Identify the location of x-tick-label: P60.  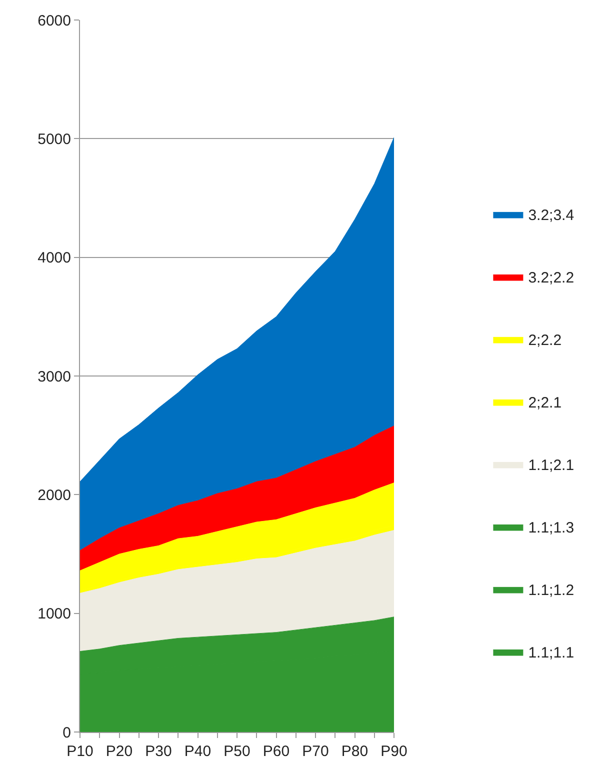
(276, 751).